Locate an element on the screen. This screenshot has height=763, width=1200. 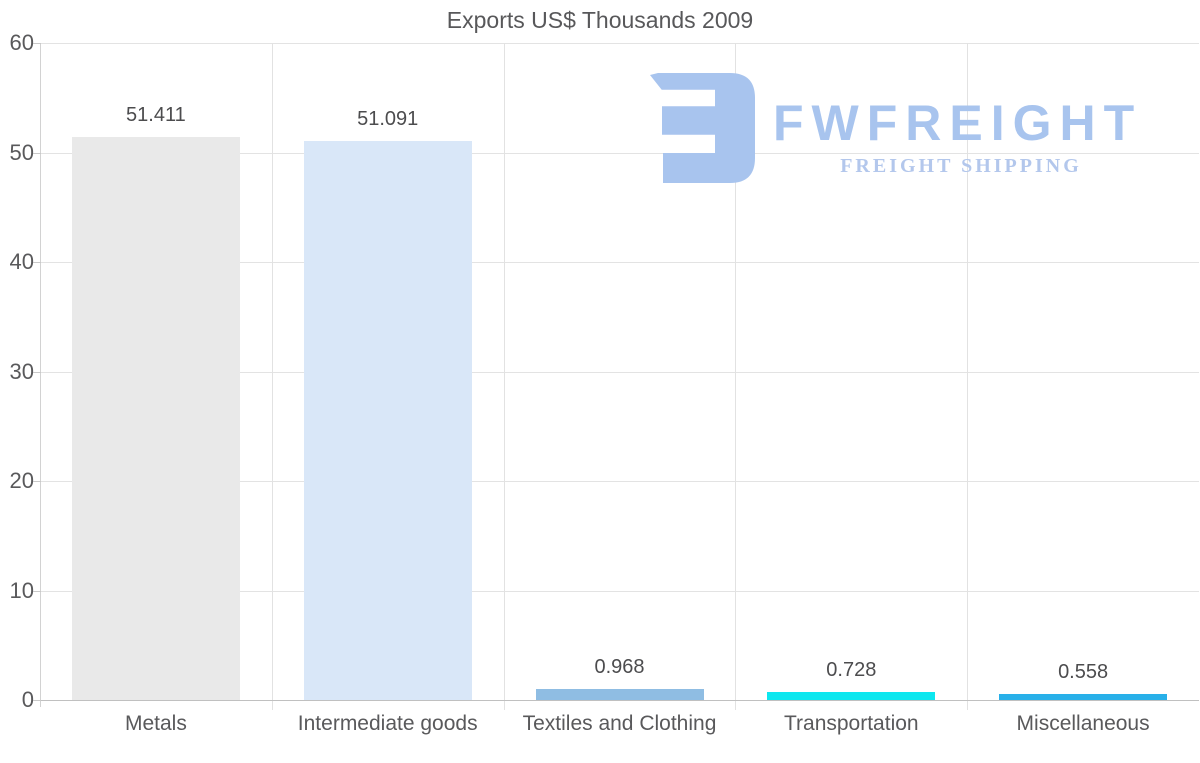
y-tick-label: 60 is located at coordinates (21, 42).